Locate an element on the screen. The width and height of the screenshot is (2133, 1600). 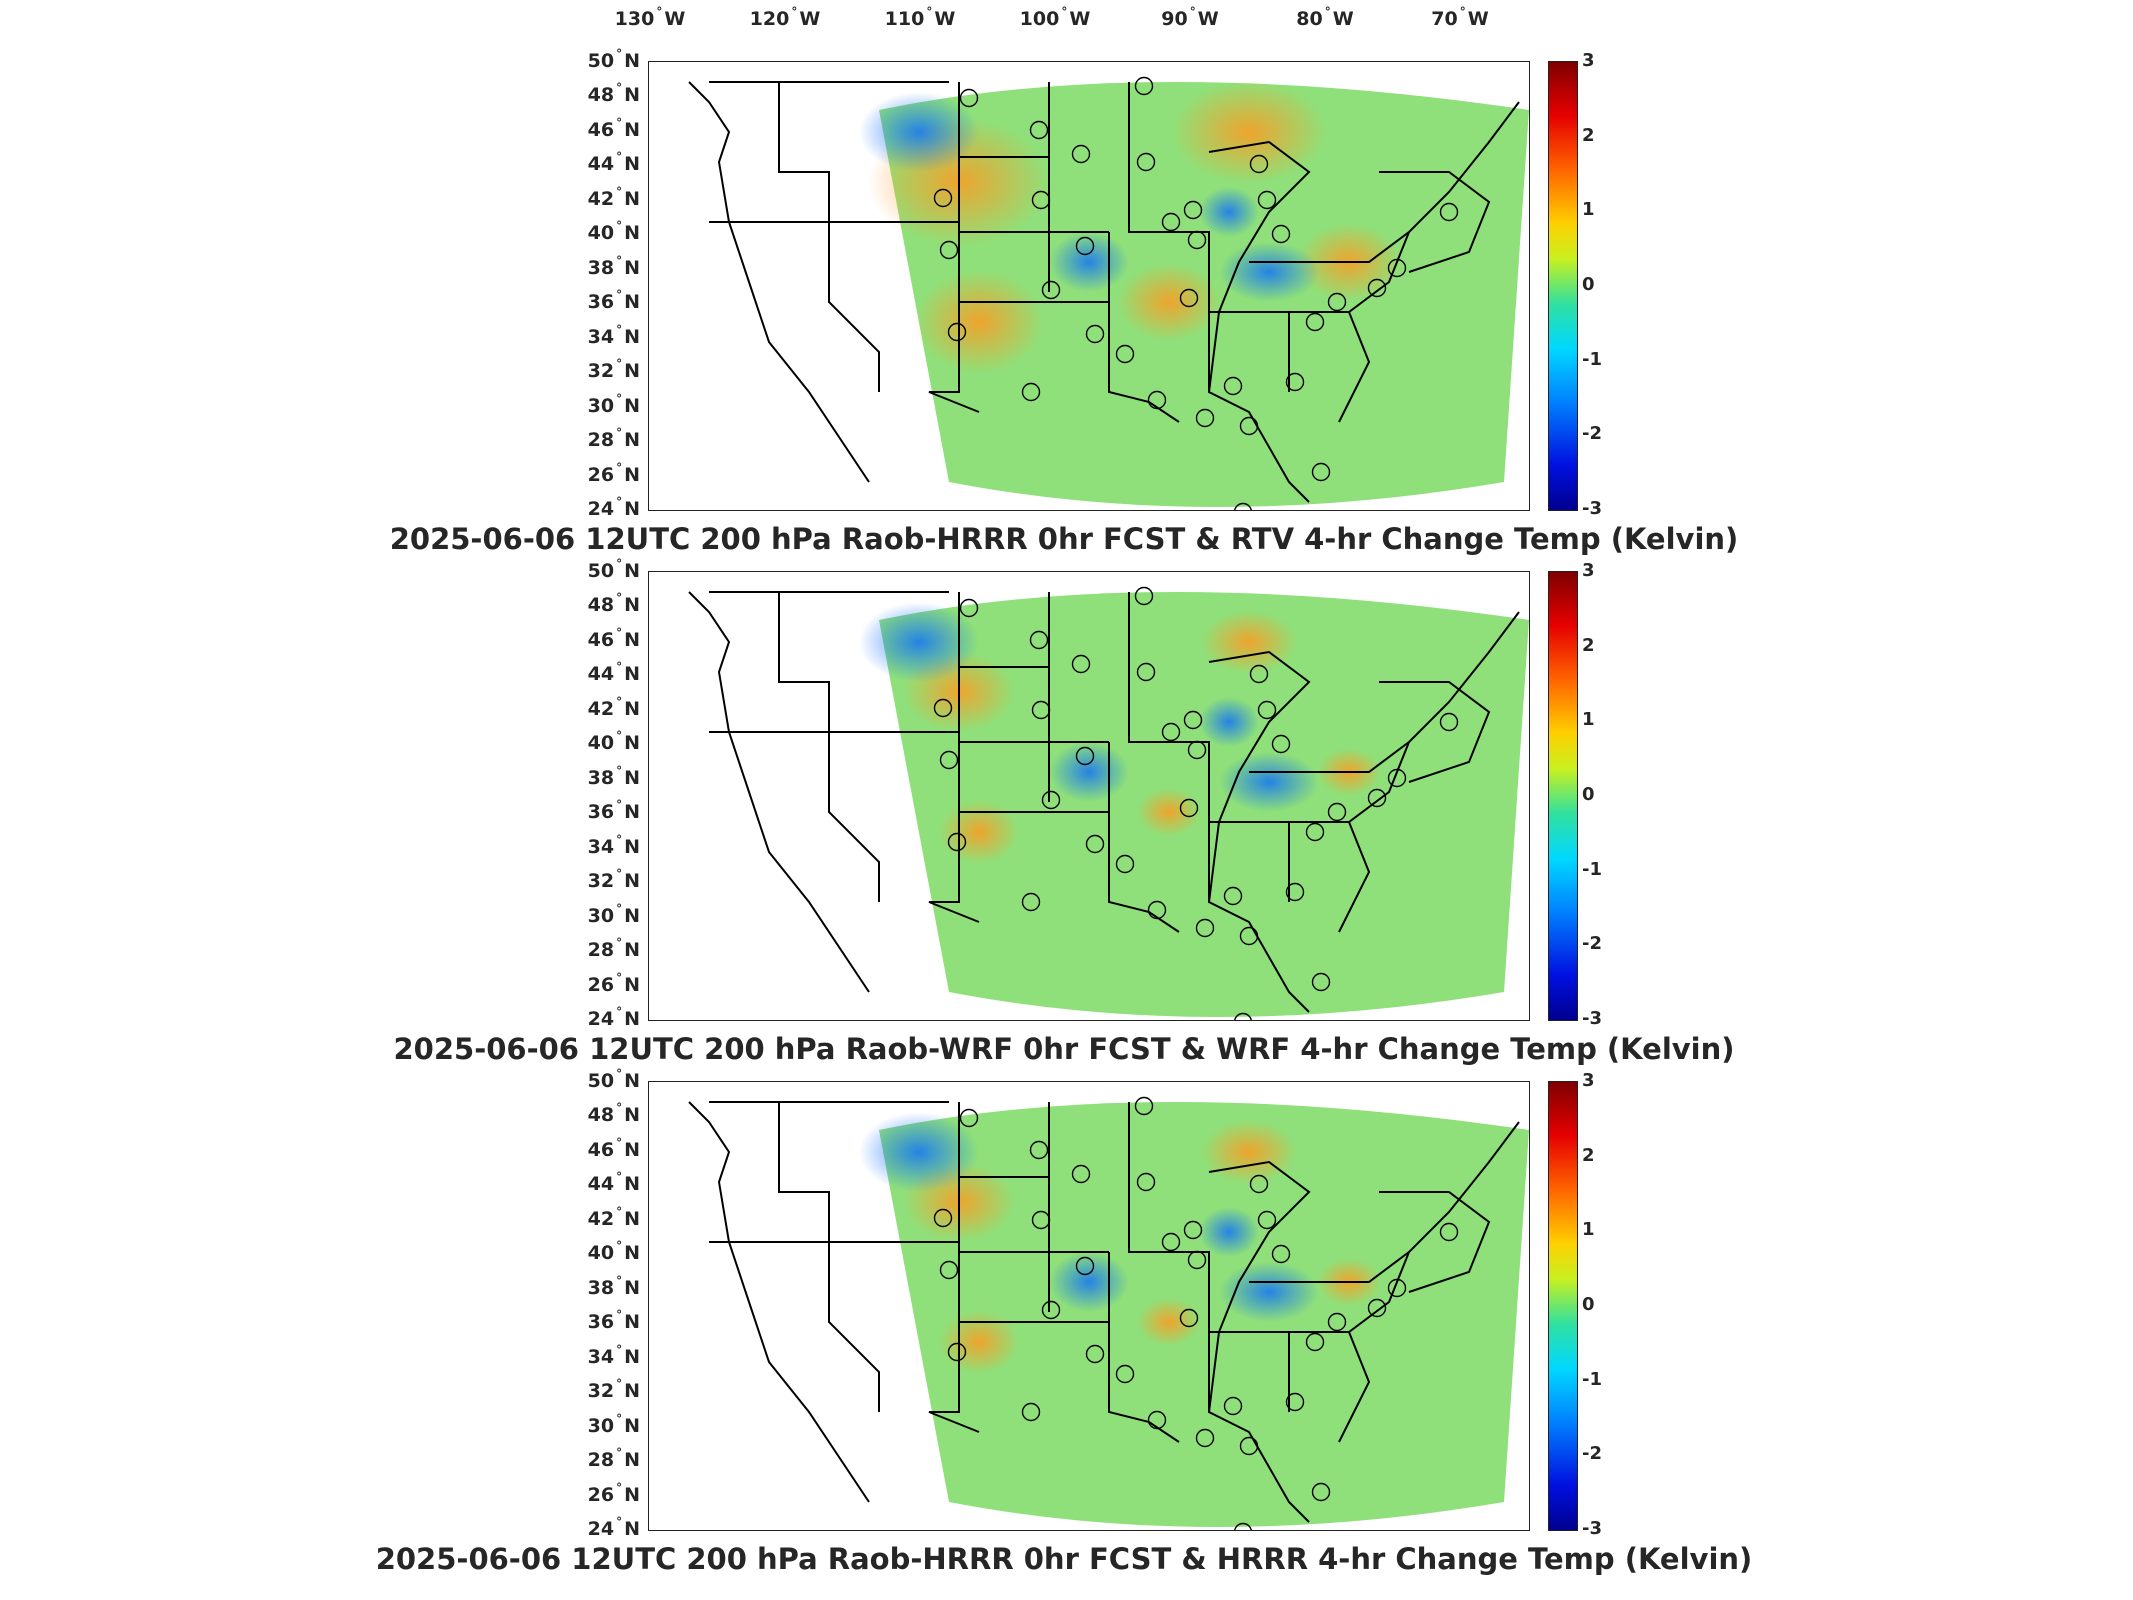
lat-label: 42 ° N is located at coordinates (613, 197).